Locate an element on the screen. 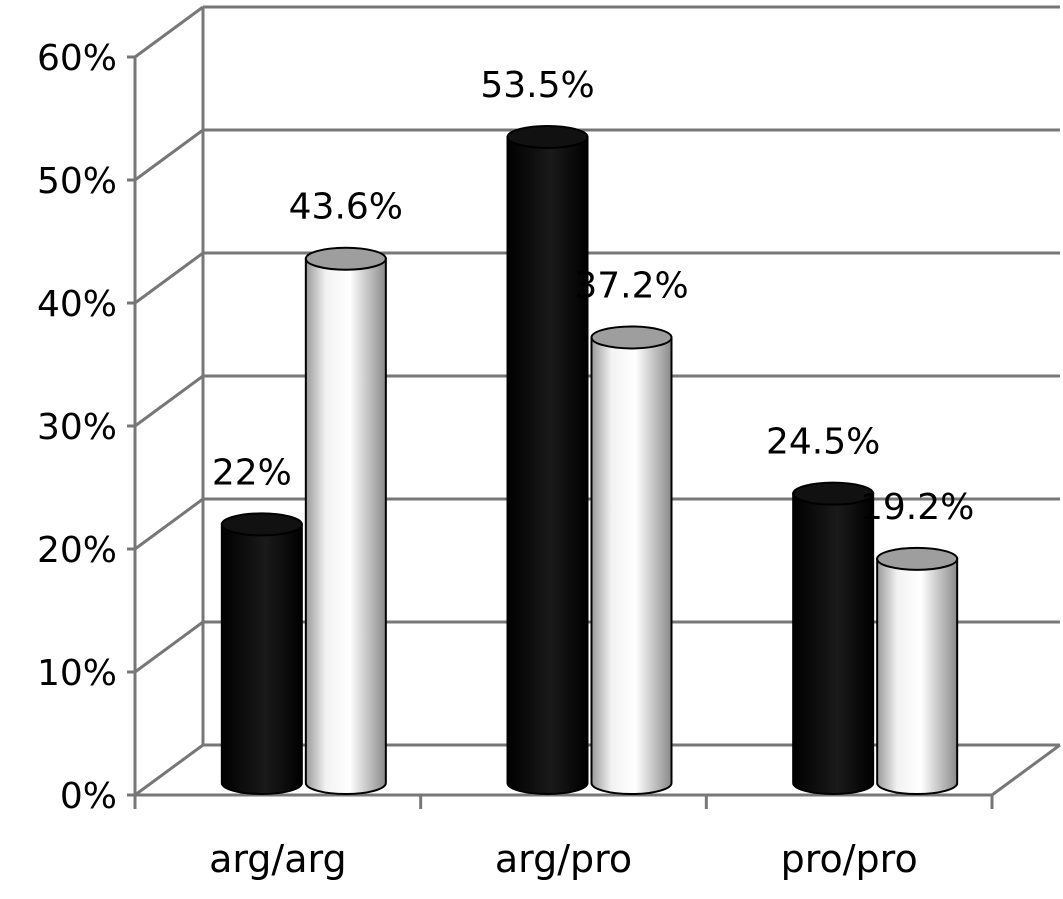  y-tick-label: 50% is located at coordinates (77, 181).